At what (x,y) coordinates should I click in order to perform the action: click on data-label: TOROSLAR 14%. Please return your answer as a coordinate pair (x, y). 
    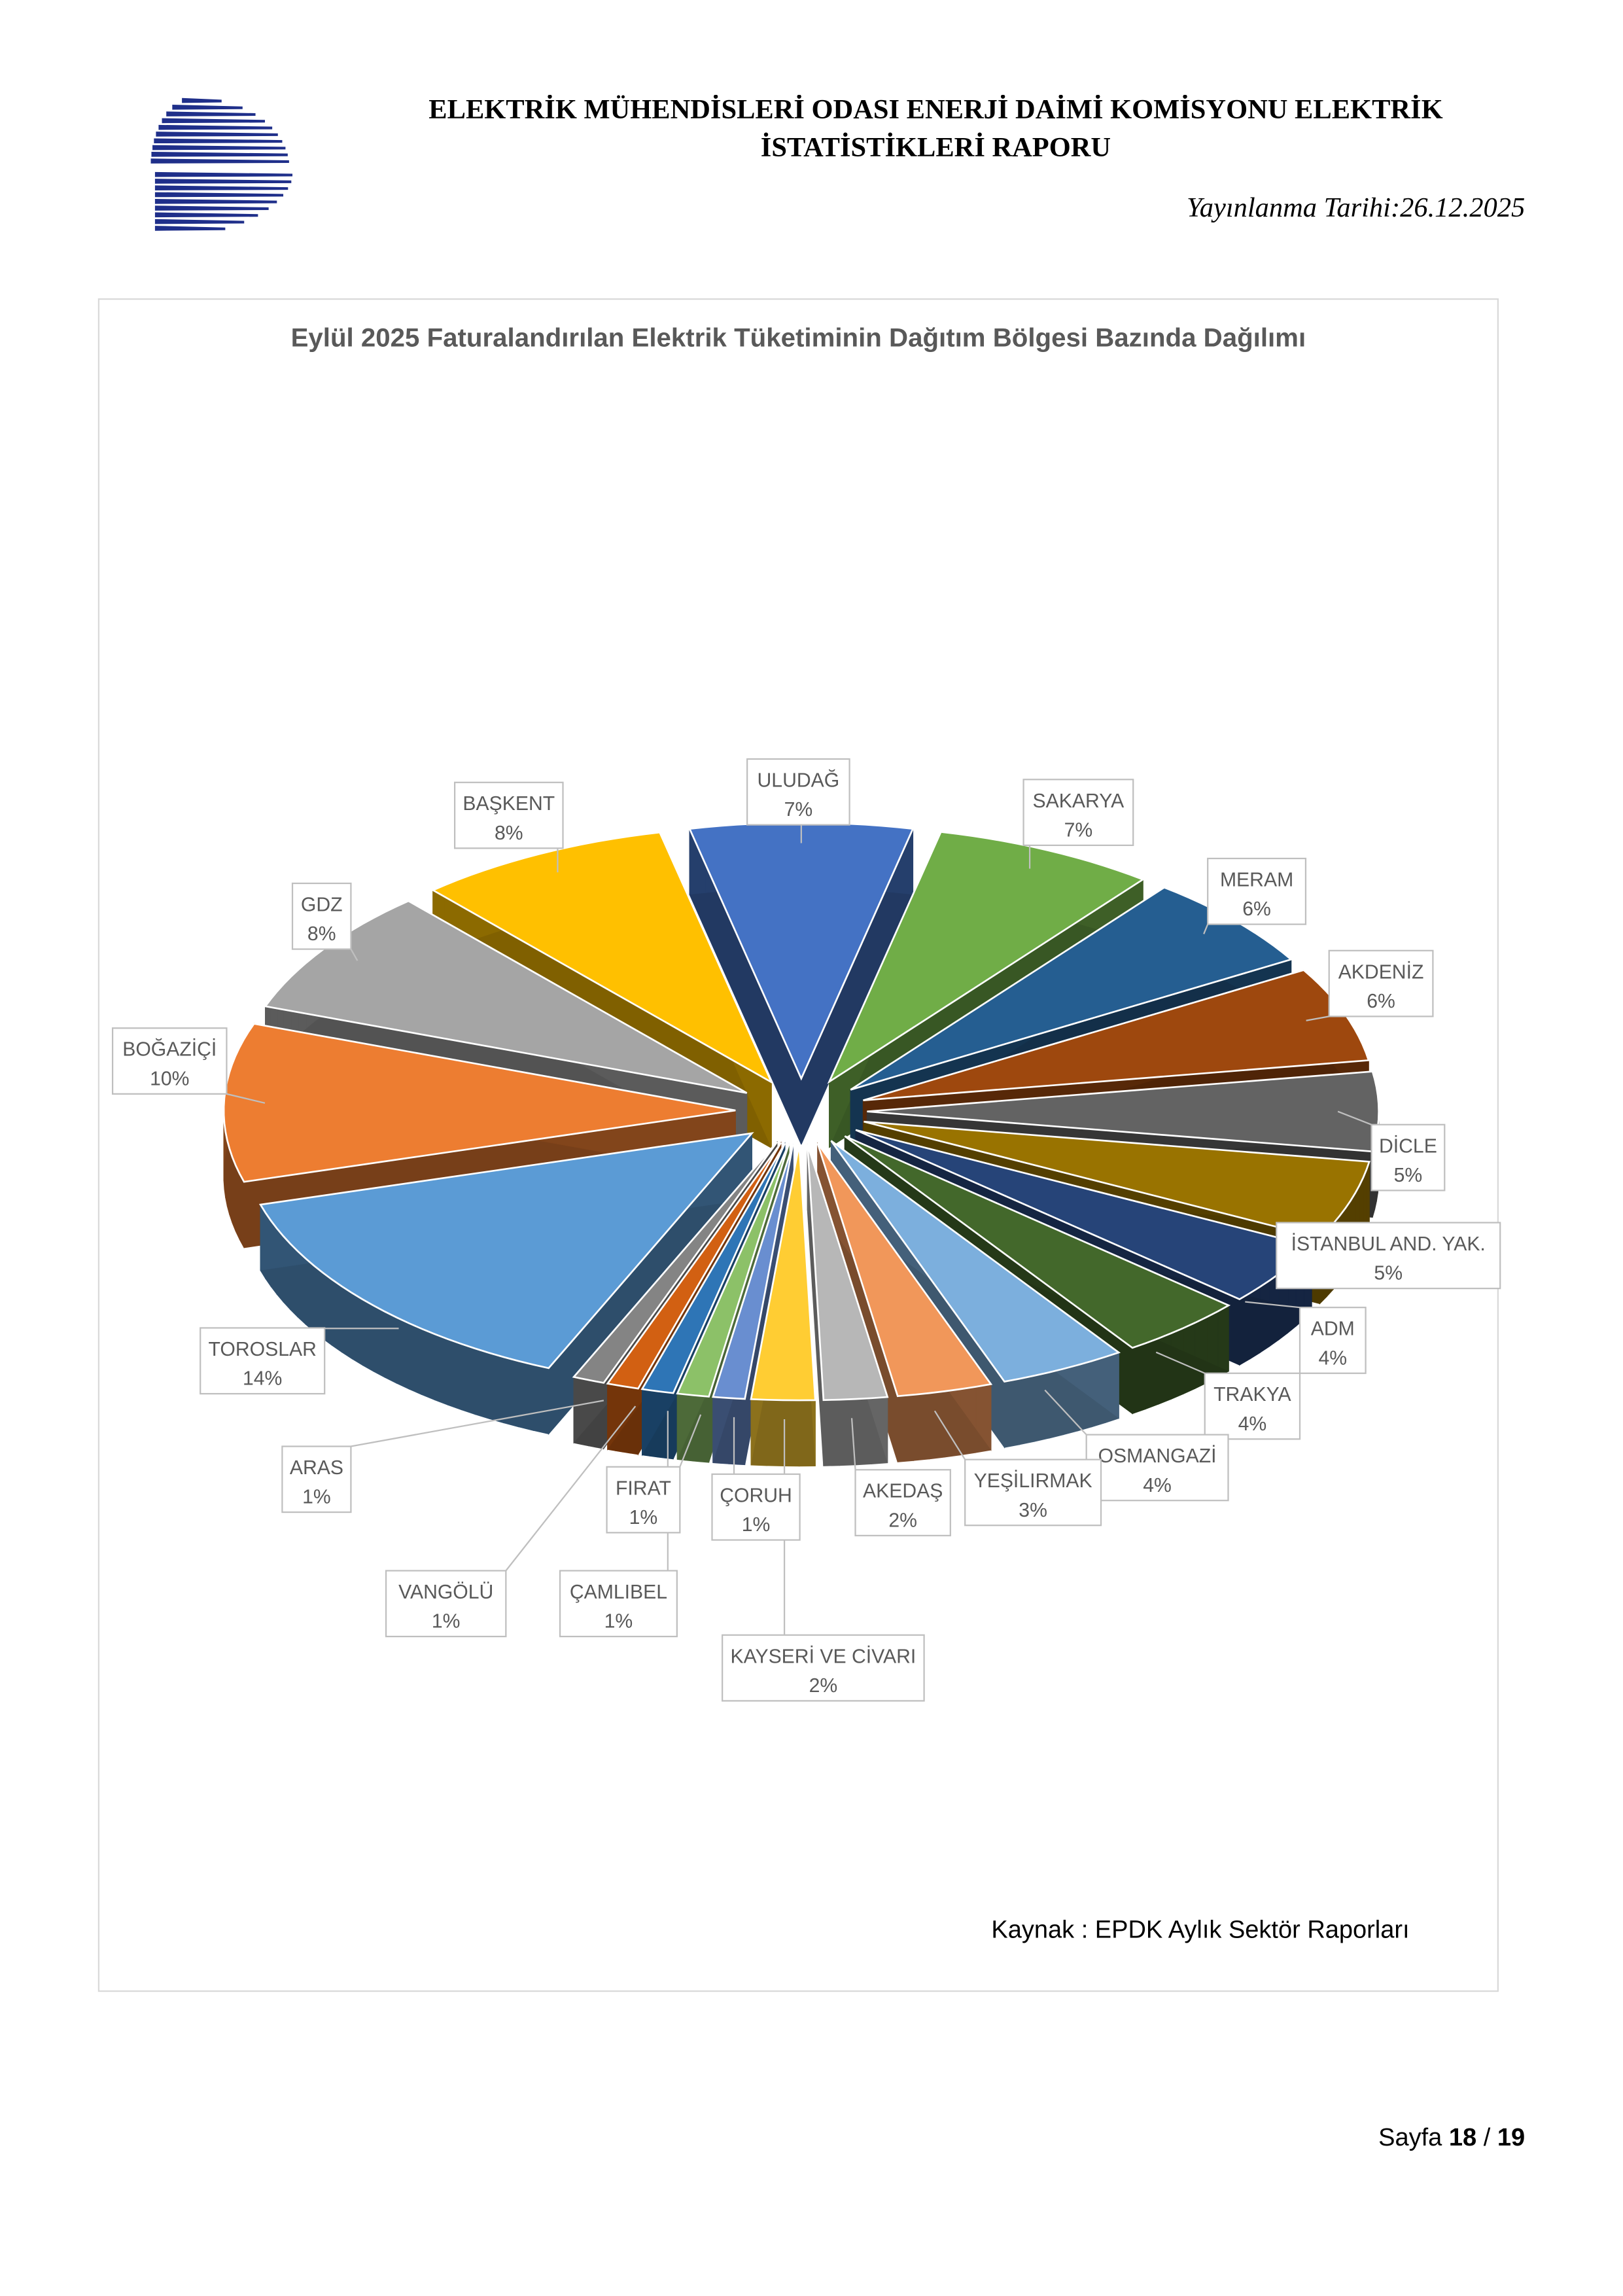
    Looking at the image, I should click on (263, 1361).